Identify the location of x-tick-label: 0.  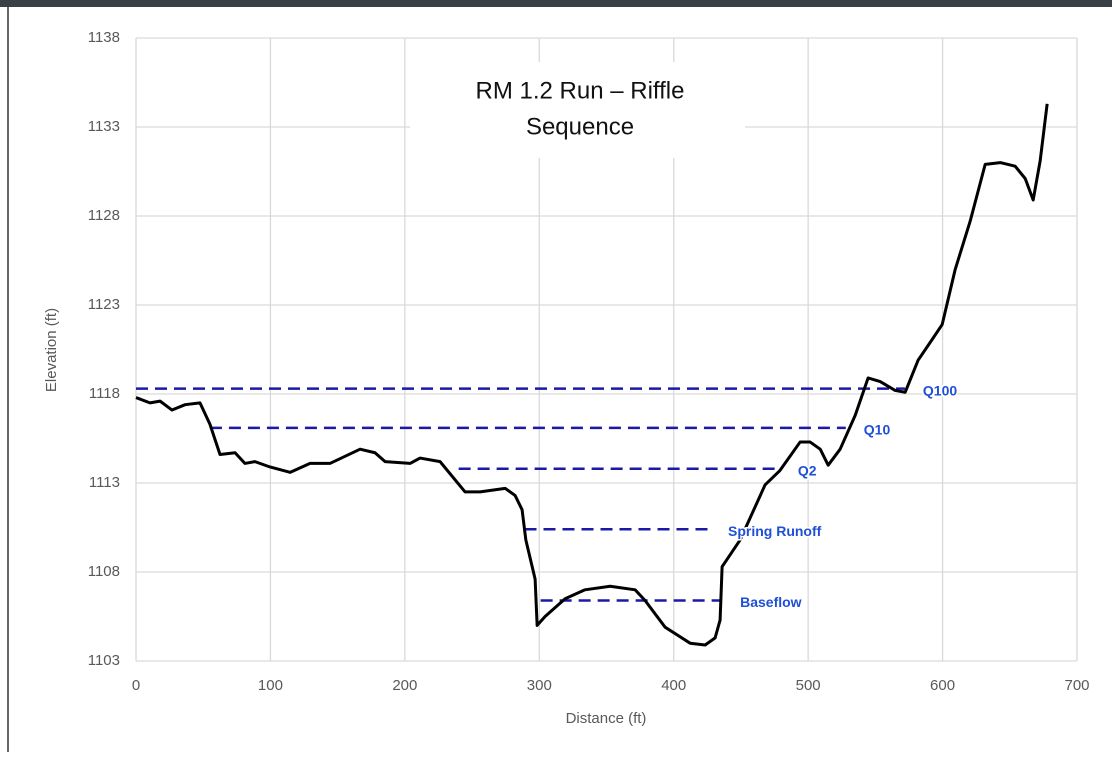
(136, 685).